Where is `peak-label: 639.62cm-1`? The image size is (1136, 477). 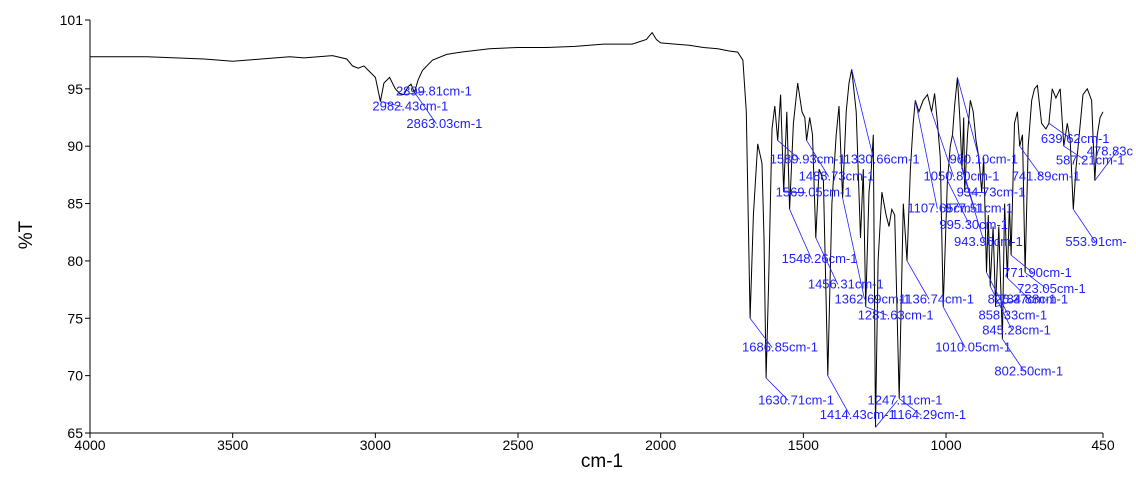 peak-label: 639.62cm-1 is located at coordinates (1075, 138).